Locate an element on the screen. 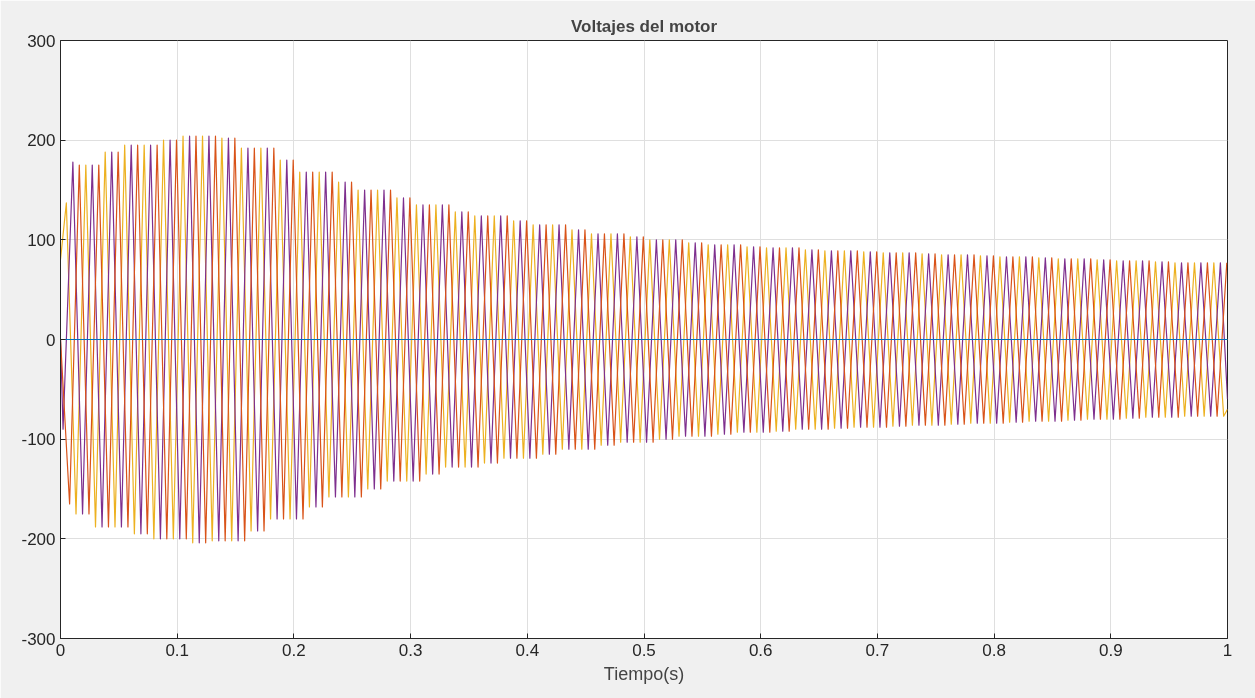 The width and height of the screenshot is (1255, 698). x-tick-label: 0.2 is located at coordinates (294, 650).